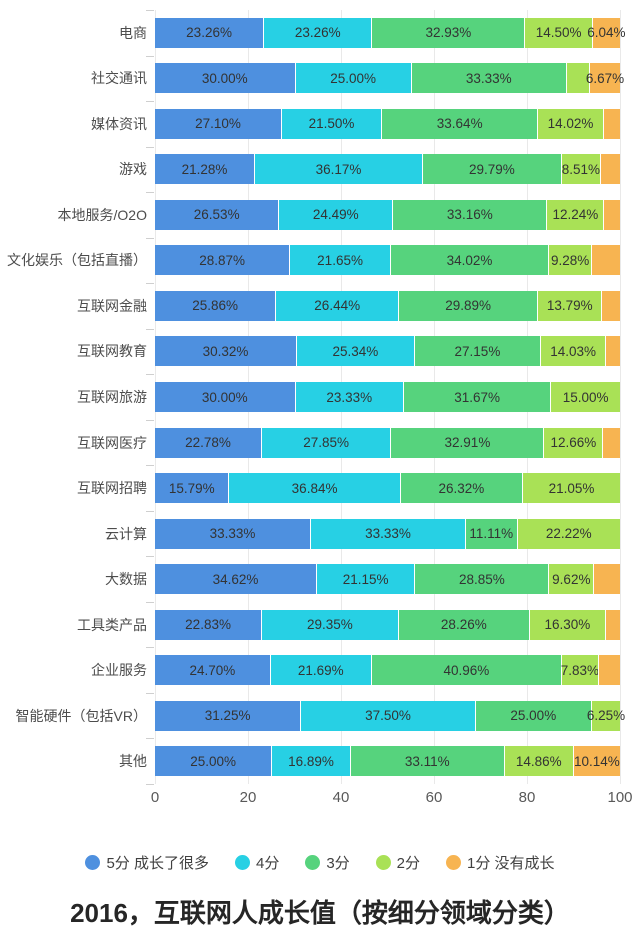 This screenshot has height=947, width=640. Describe the element at coordinates (448, 32) in the screenshot. I see `bar-segment: 32.93%` at that location.